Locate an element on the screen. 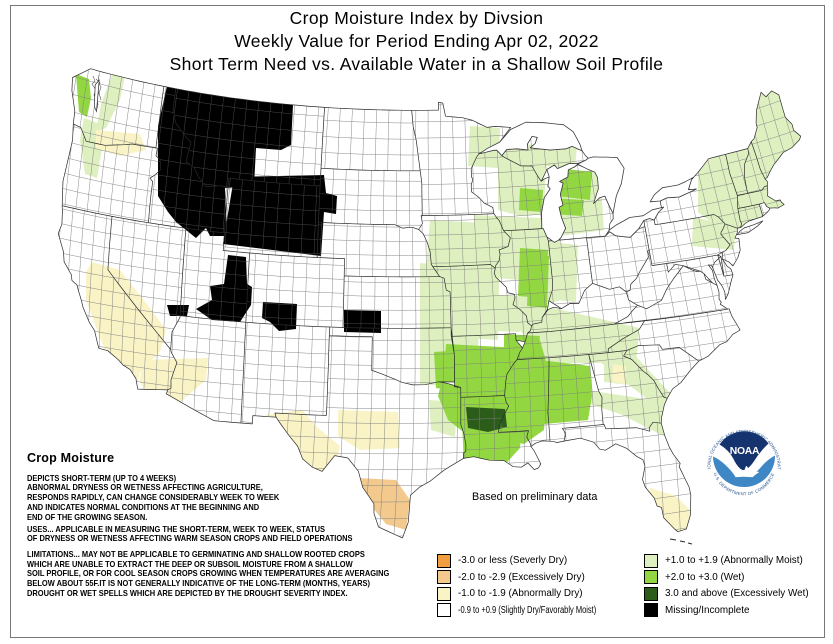 The image size is (833, 644). svg-text: NOAA is located at coordinates (745, 451).